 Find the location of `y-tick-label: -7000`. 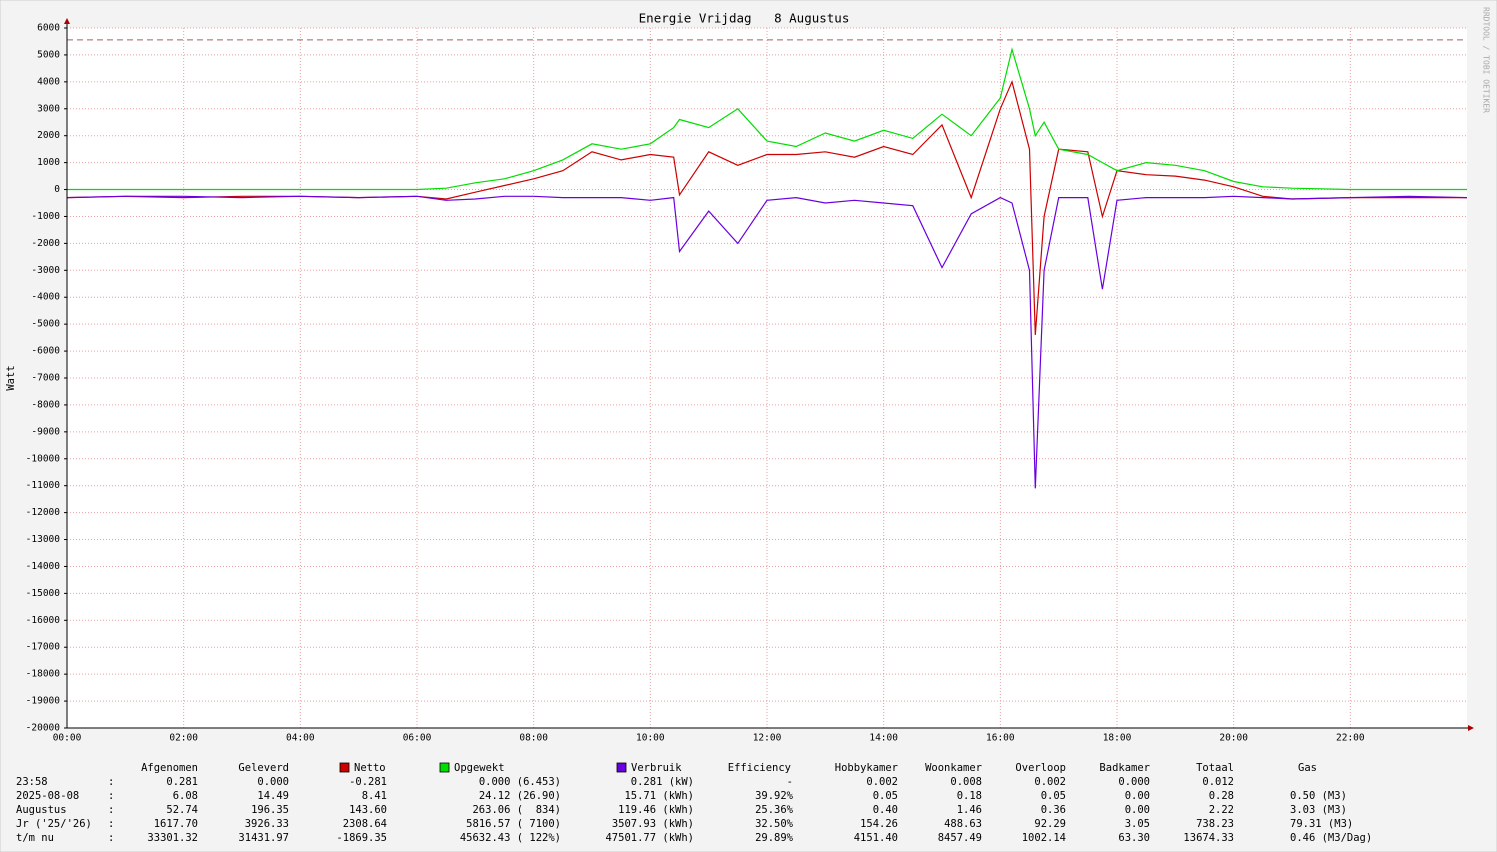

y-tick-label: -7000 is located at coordinates (45, 378).